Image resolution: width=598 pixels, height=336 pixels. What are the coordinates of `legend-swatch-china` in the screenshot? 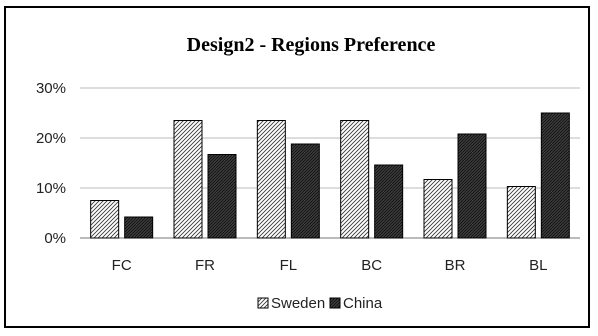 It's located at (335, 303).